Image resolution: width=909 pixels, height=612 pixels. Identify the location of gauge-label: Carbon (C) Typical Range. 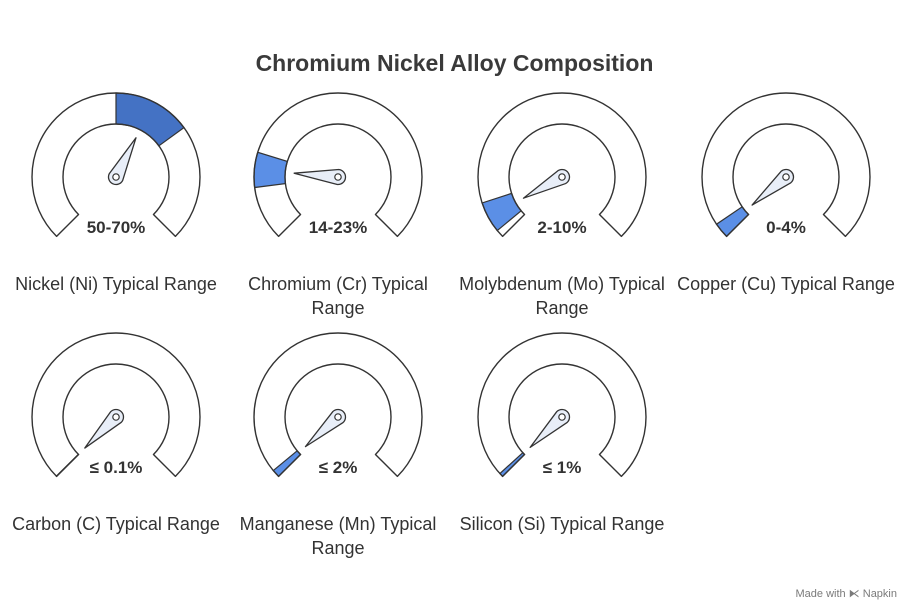
(116, 524).